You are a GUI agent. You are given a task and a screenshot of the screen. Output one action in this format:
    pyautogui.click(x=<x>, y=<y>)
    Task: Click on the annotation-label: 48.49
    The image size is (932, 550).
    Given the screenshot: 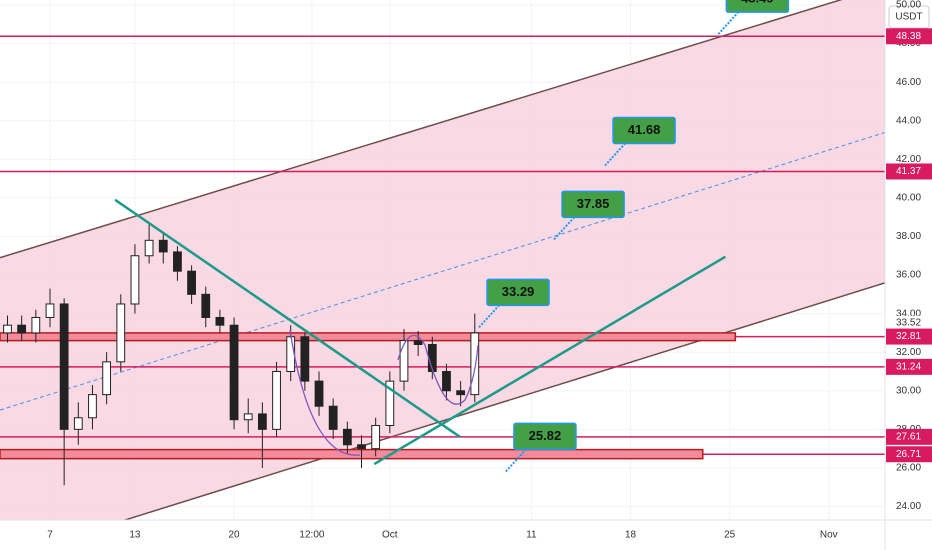 What is the action you would take?
    pyautogui.click(x=757, y=3)
    